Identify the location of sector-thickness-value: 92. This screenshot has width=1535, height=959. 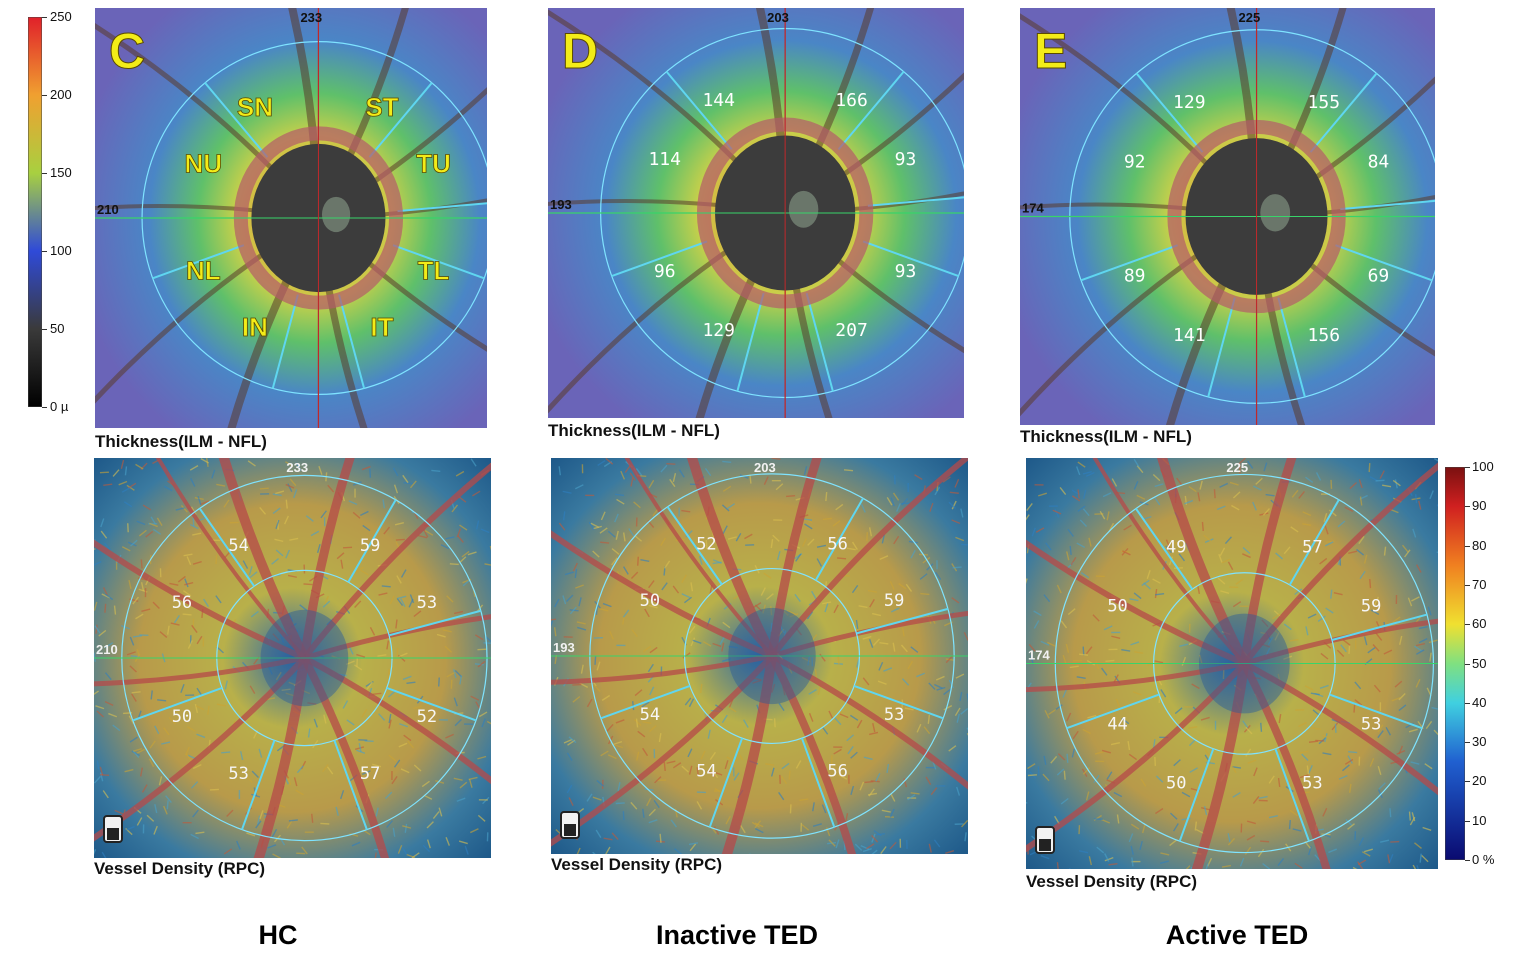
(1135, 162).